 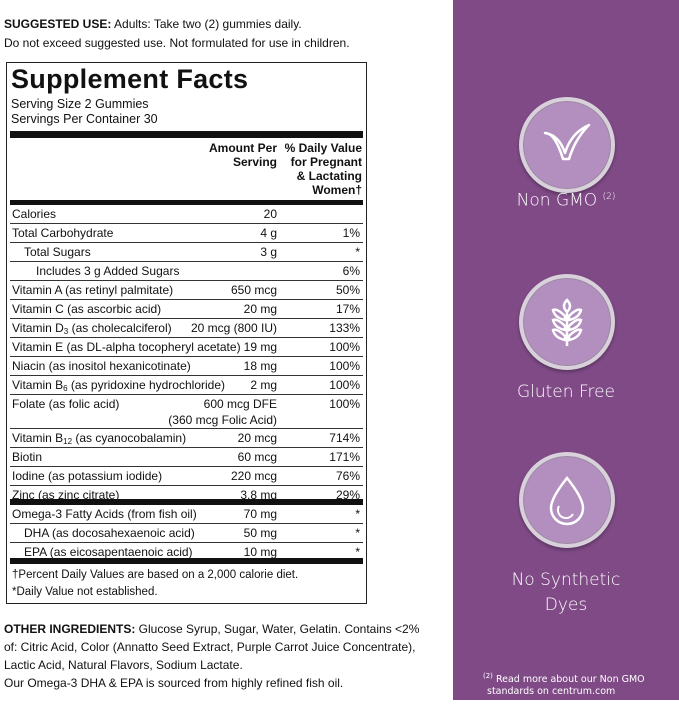 I want to click on amount-value: 60 mcg, so click(x=257, y=457).